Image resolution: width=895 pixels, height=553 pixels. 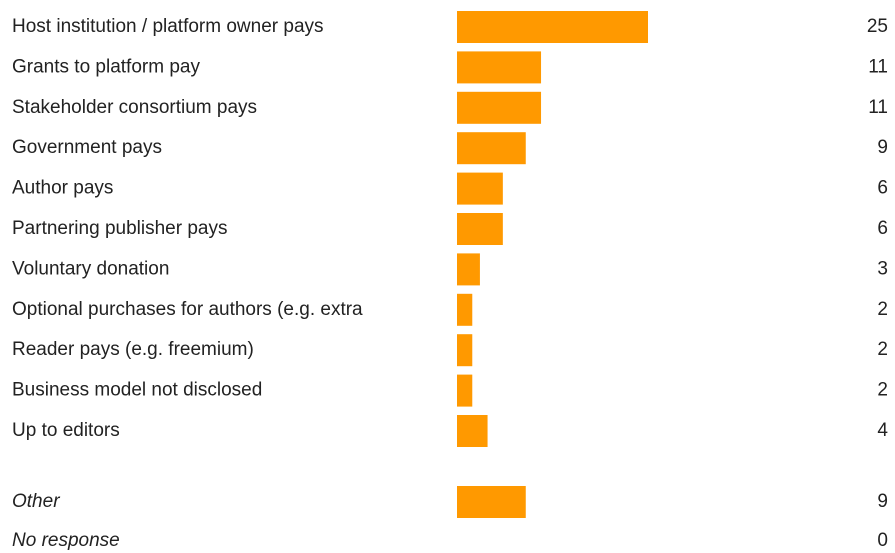 What do you see at coordinates (168, 26) in the screenshot?
I see `category-label: Host institution / platform owner pays` at bounding box center [168, 26].